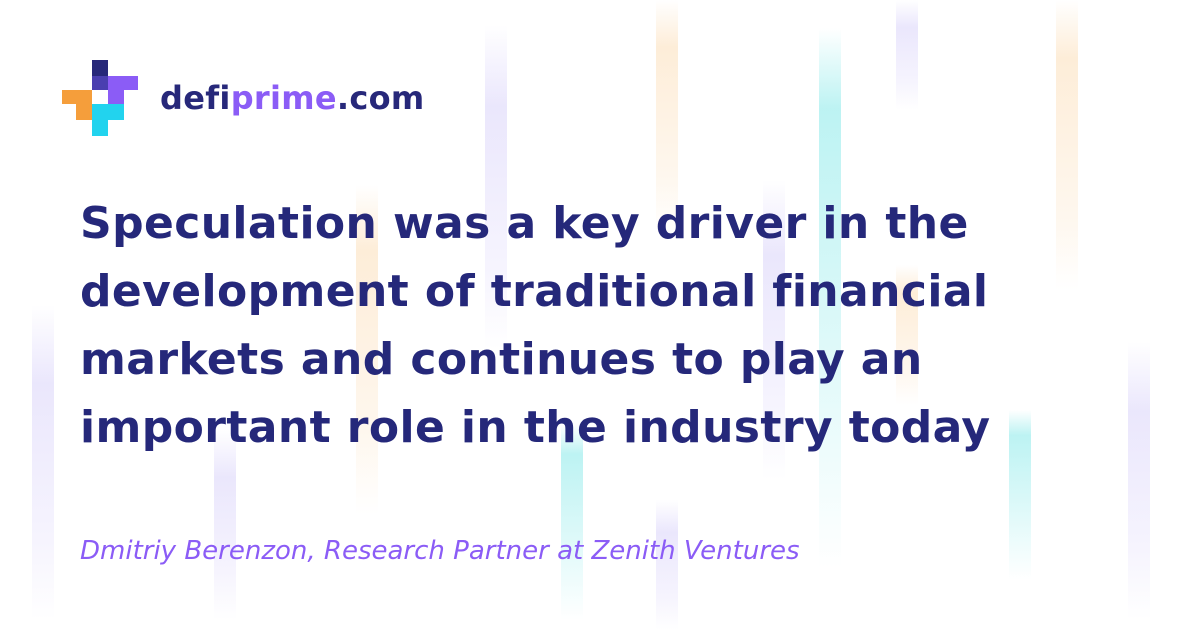  Describe the element at coordinates (524, 223) in the screenshot. I see `quote-line: Speculation was a key driver in the` at that location.